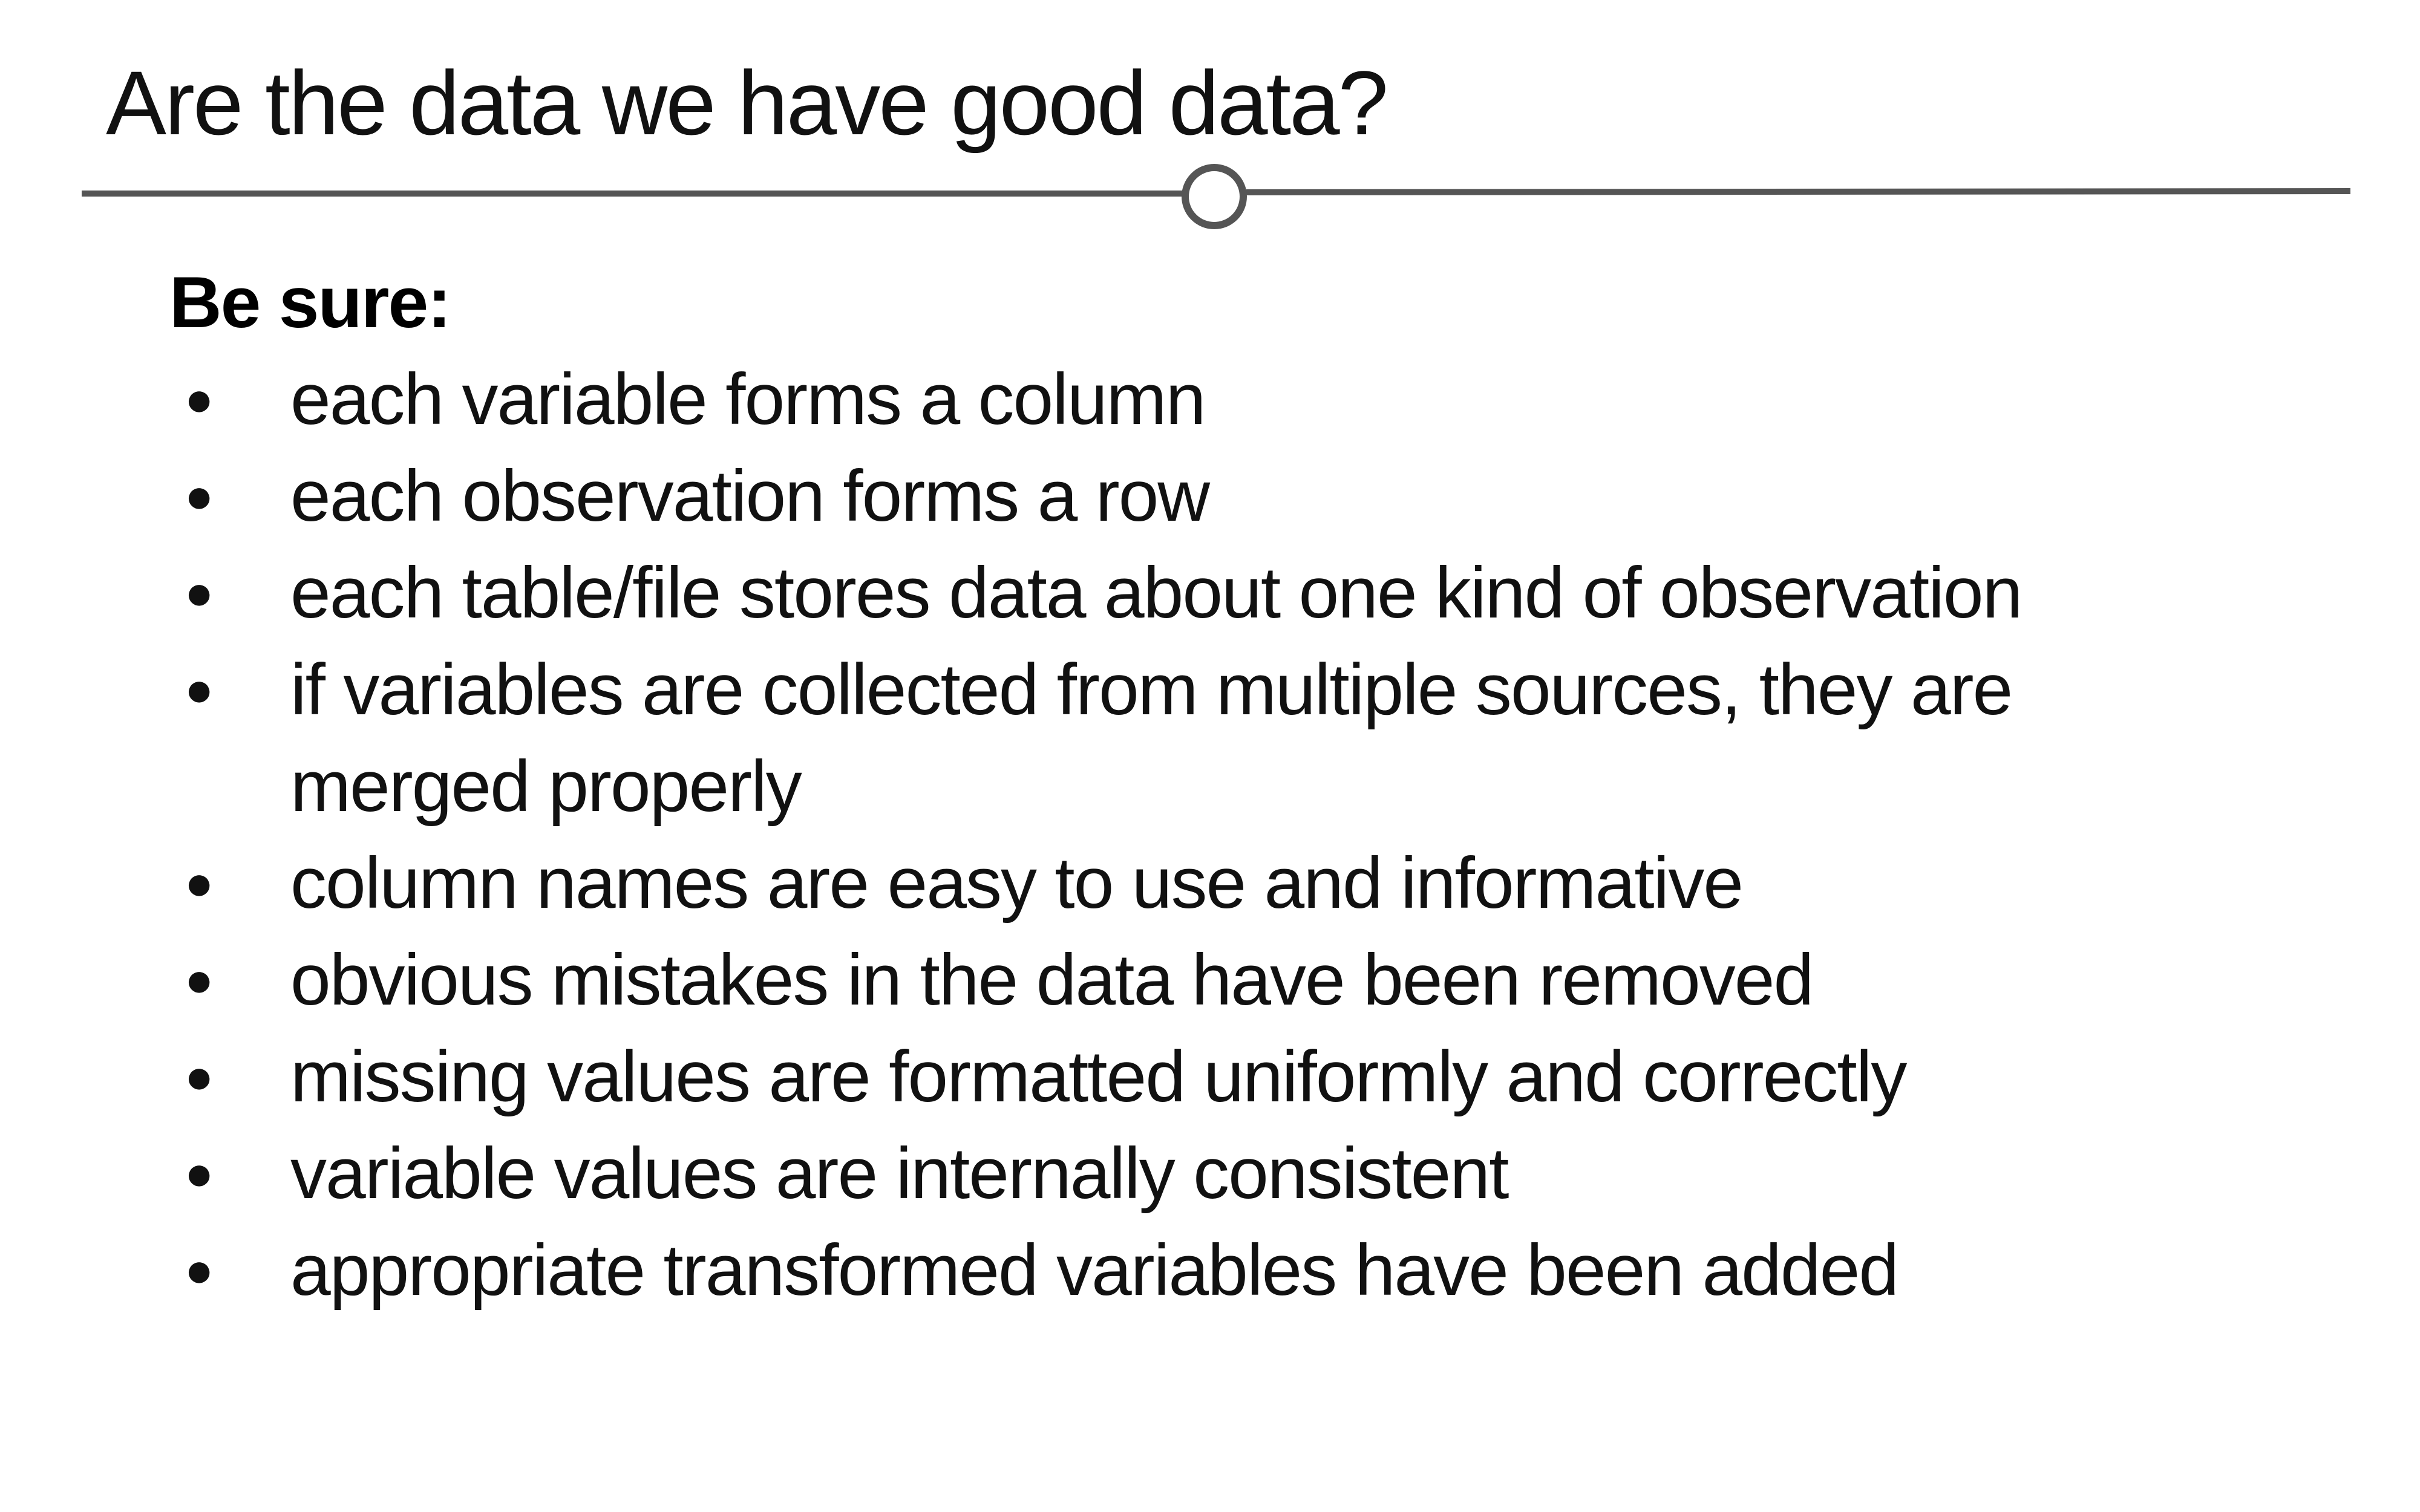  Describe the element at coordinates (1228, 496) in the screenshot. I see `list-item: ● each observation forms a row` at that location.